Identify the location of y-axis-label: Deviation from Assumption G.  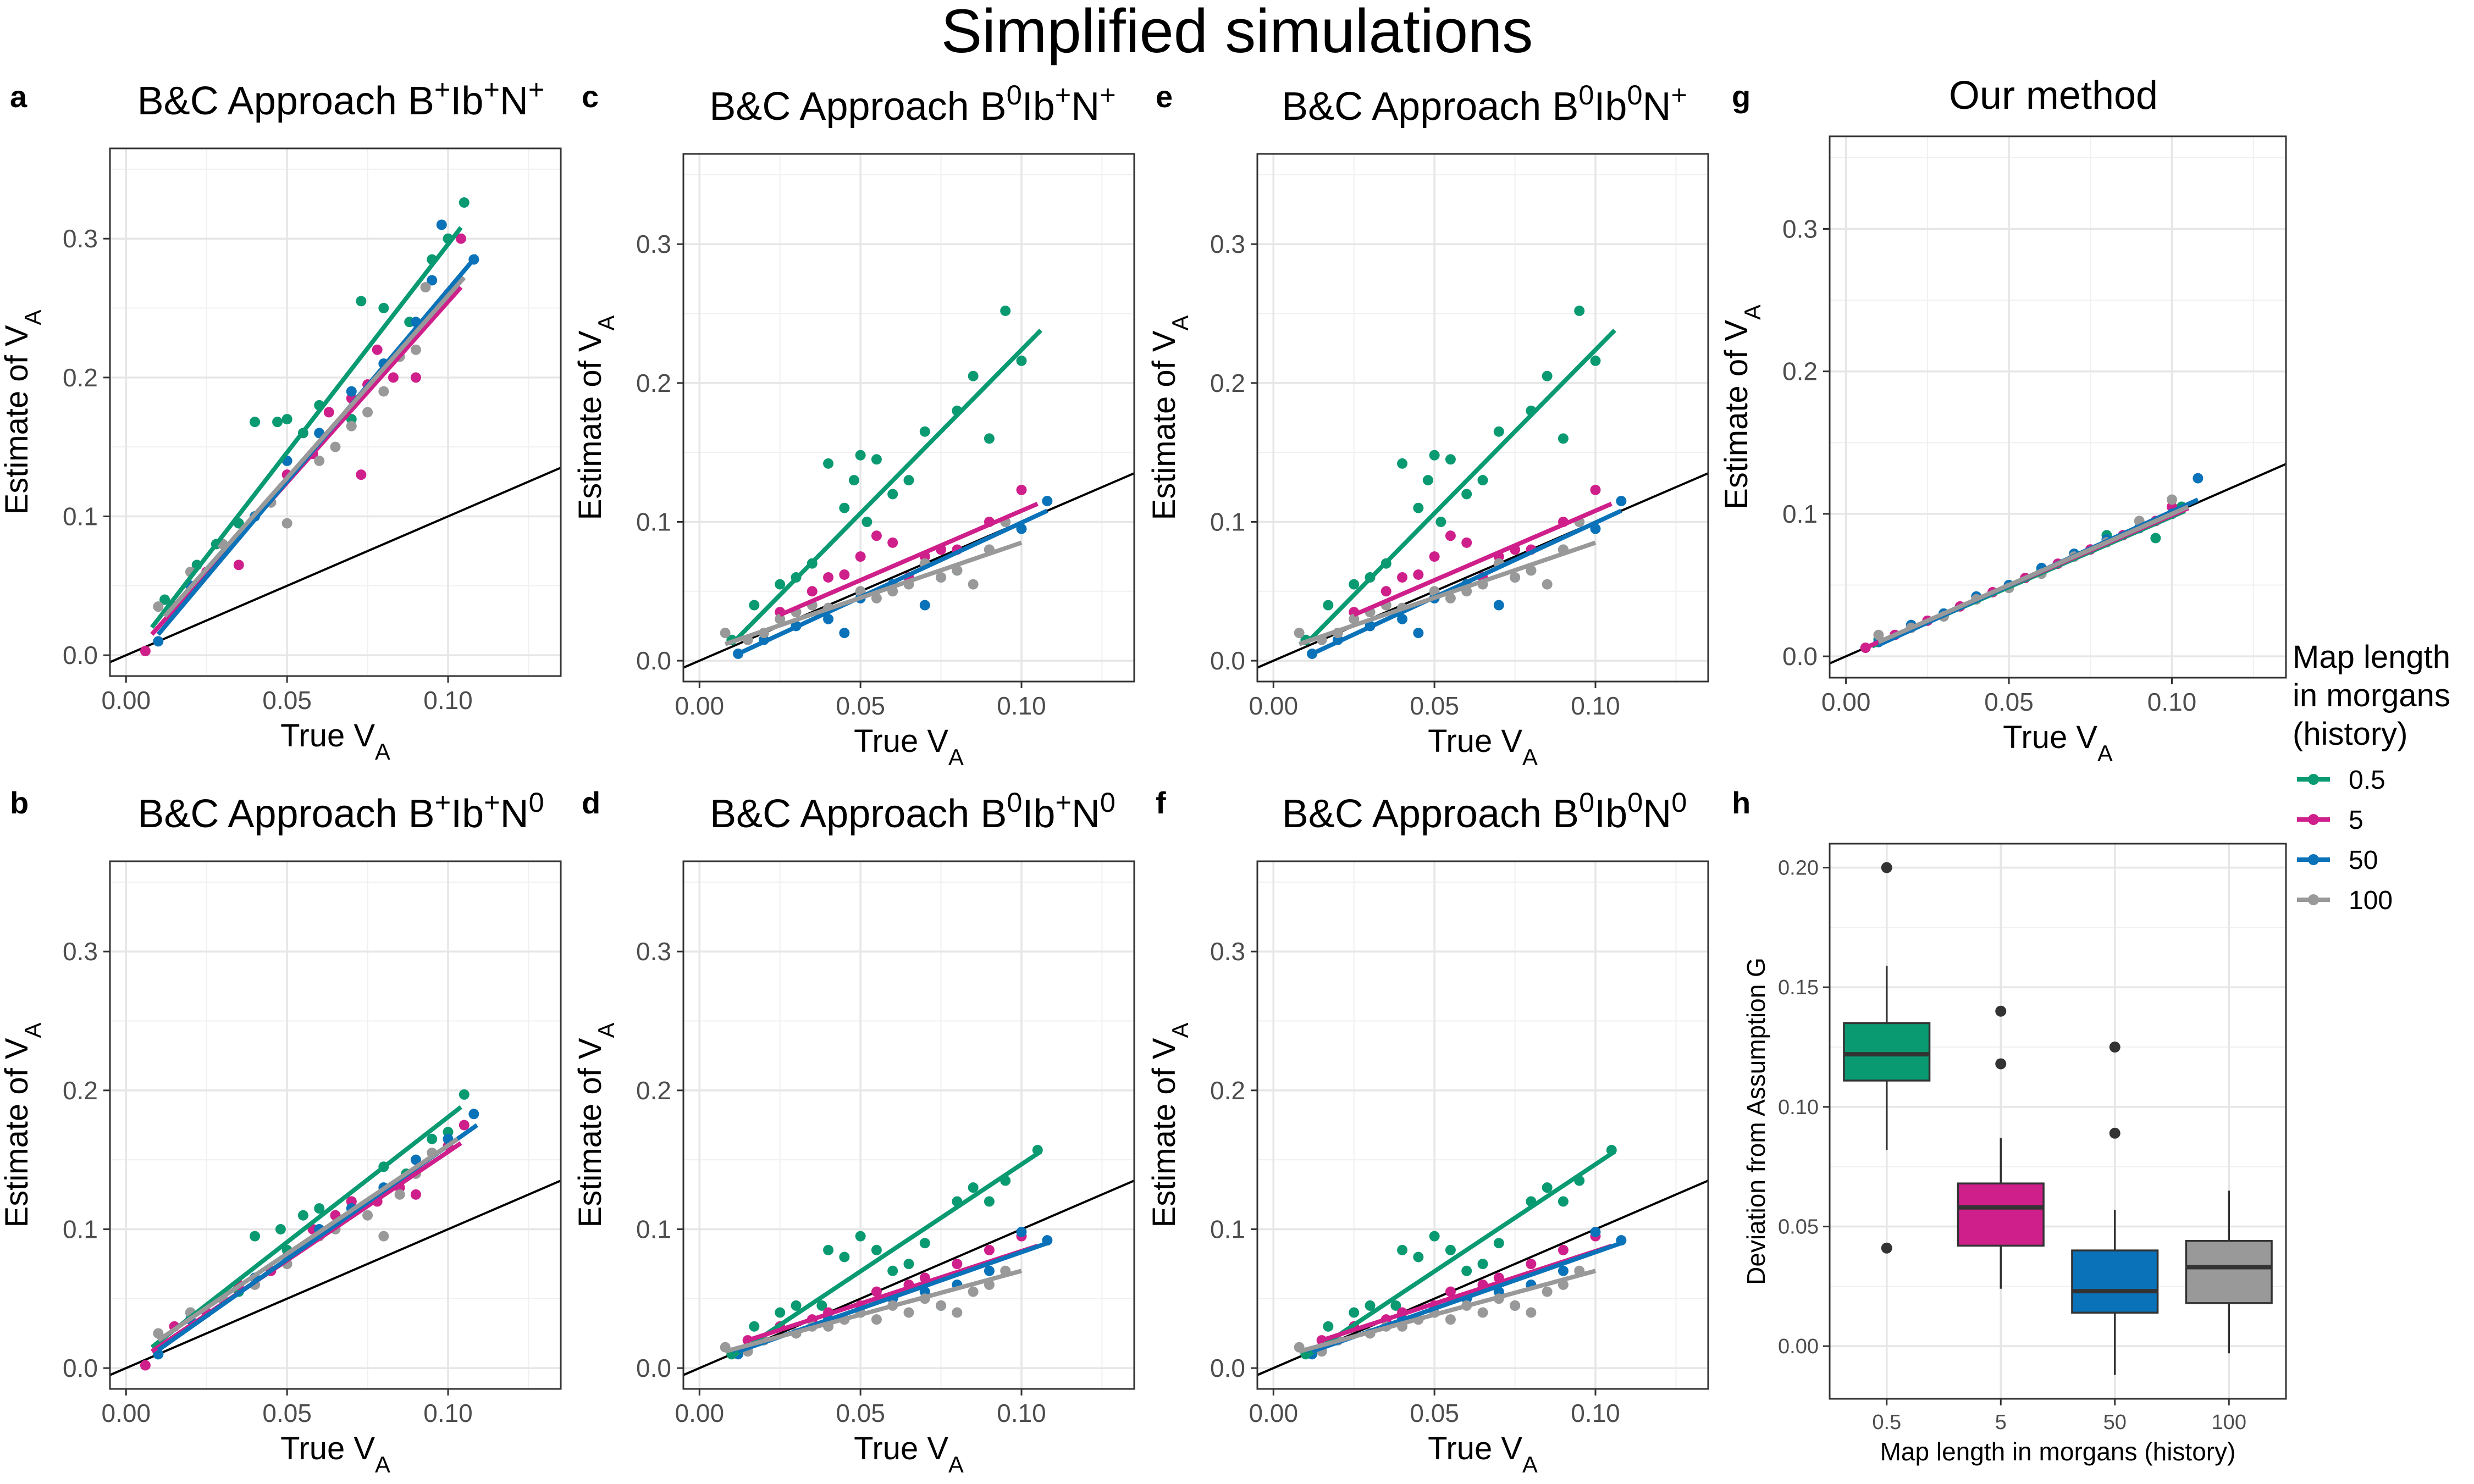
(1756, 1121).